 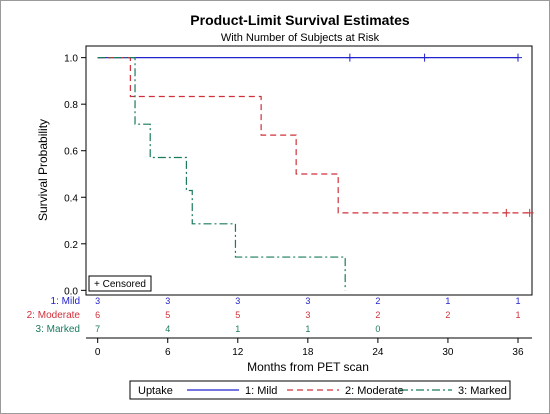 What do you see at coordinates (43, 170) in the screenshot?
I see `y-axis-label: Survival Probability` at bounding box center [43, 170].